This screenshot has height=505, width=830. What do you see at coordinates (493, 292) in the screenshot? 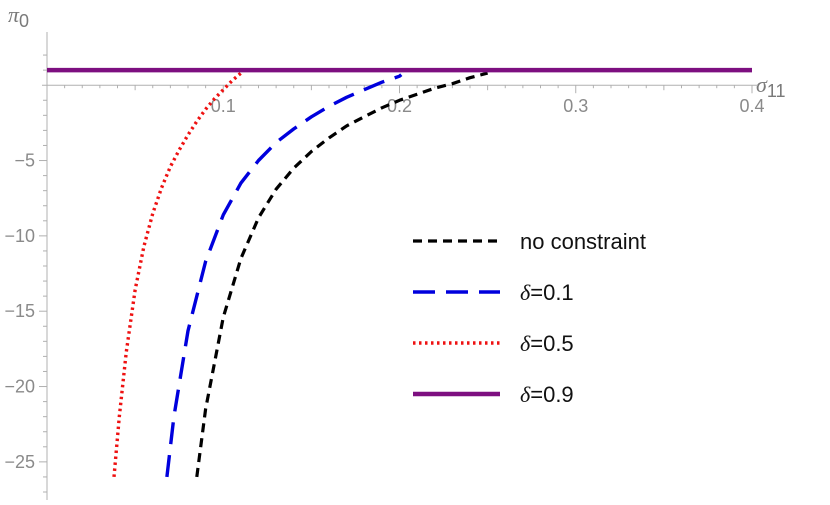
I see `legend-item-1: δ=0.1` at bounding box center [493, 292].